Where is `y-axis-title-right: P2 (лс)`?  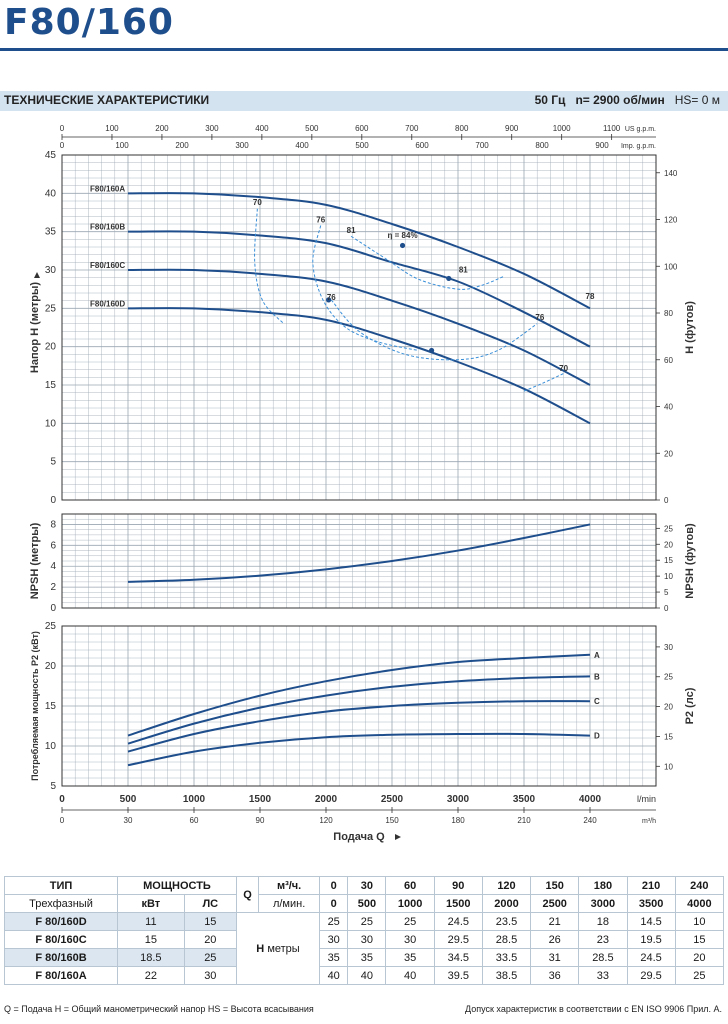 y-axis-title-right: P2 (лс) is located at coordinates (690, 705).